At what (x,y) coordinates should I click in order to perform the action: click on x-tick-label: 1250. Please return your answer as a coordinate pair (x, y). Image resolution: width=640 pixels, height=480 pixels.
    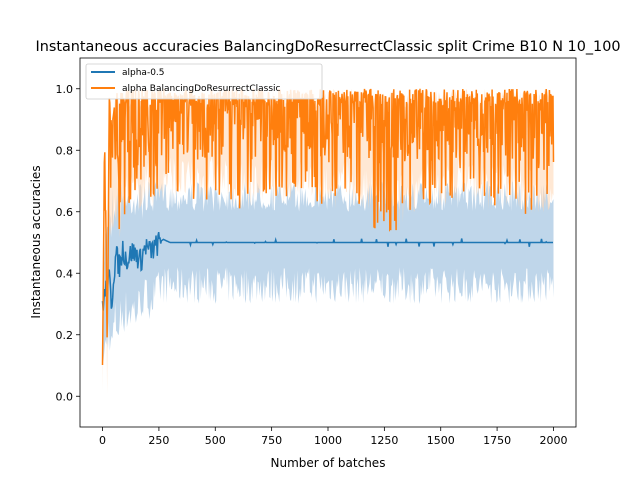
    Looking at the image, I should click on (384, 440).